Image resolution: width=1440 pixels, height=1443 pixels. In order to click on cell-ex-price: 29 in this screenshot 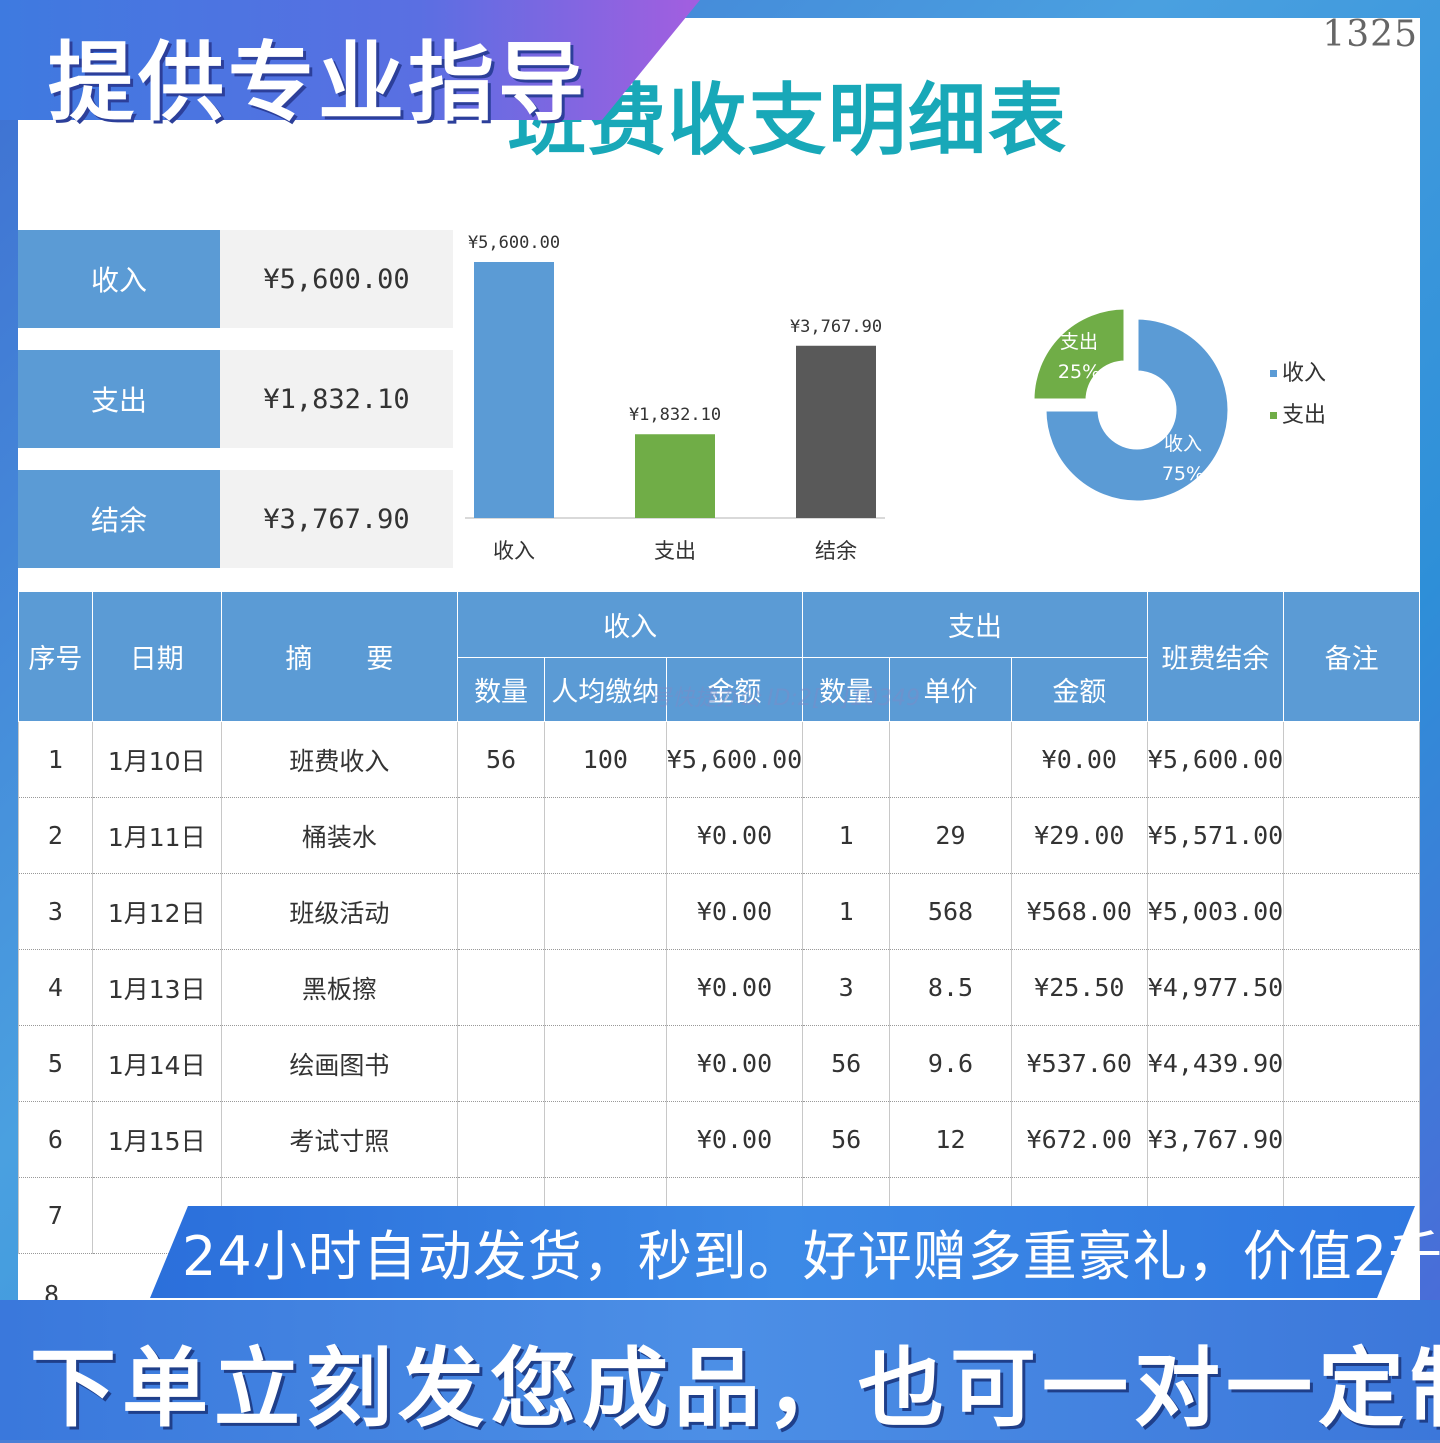, I will do `click(950, 835)`.